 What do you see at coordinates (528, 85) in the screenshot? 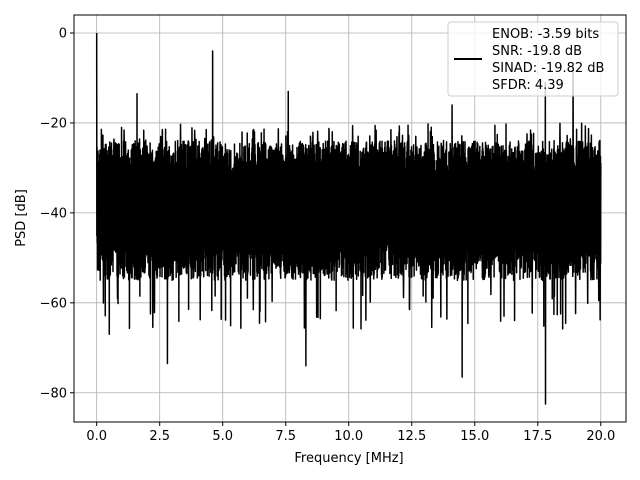
I see `legend-line-sfdr: SFDR: 4.39` at bounding box center [528, 85].